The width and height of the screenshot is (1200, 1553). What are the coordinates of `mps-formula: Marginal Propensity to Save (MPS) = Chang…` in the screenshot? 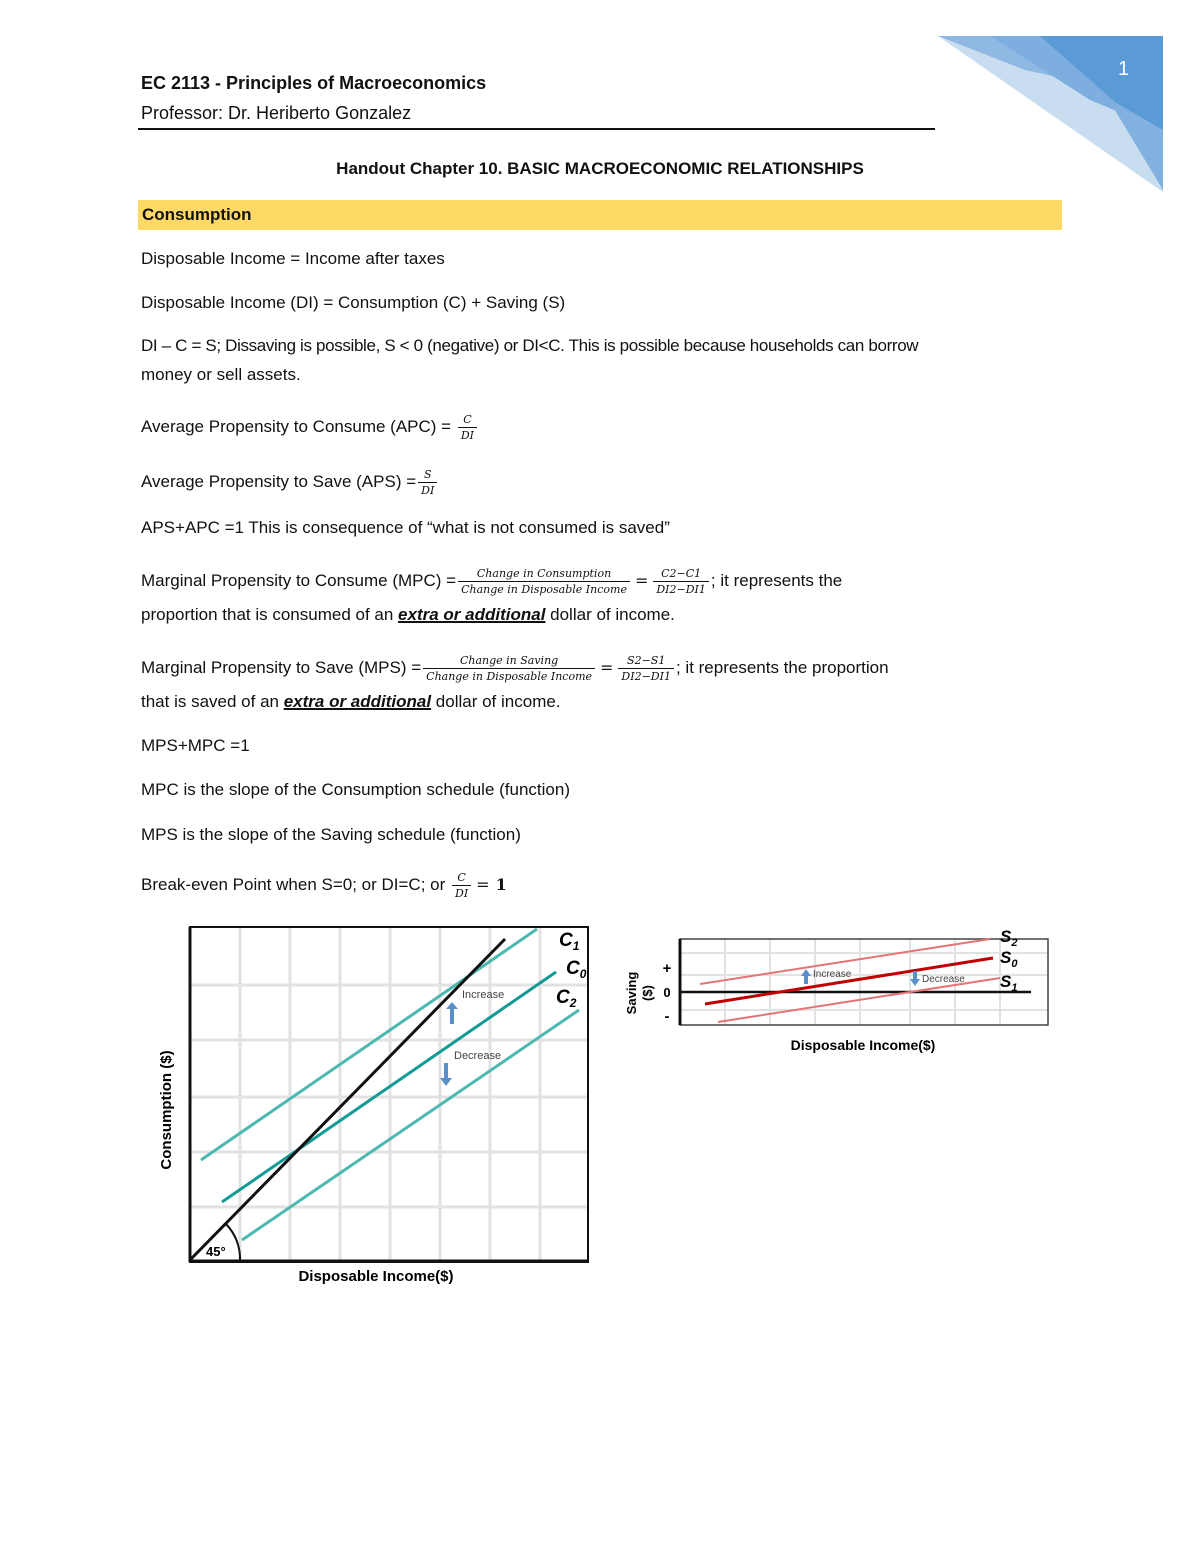 It's located at (515, 668).